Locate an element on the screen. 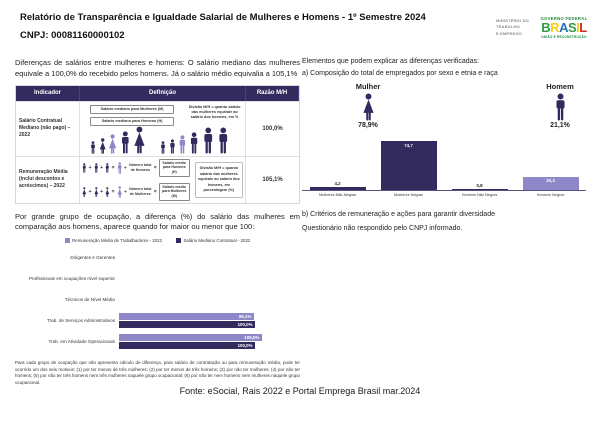  bar-value-label: 99,1% is located at coordinates (245, 316).